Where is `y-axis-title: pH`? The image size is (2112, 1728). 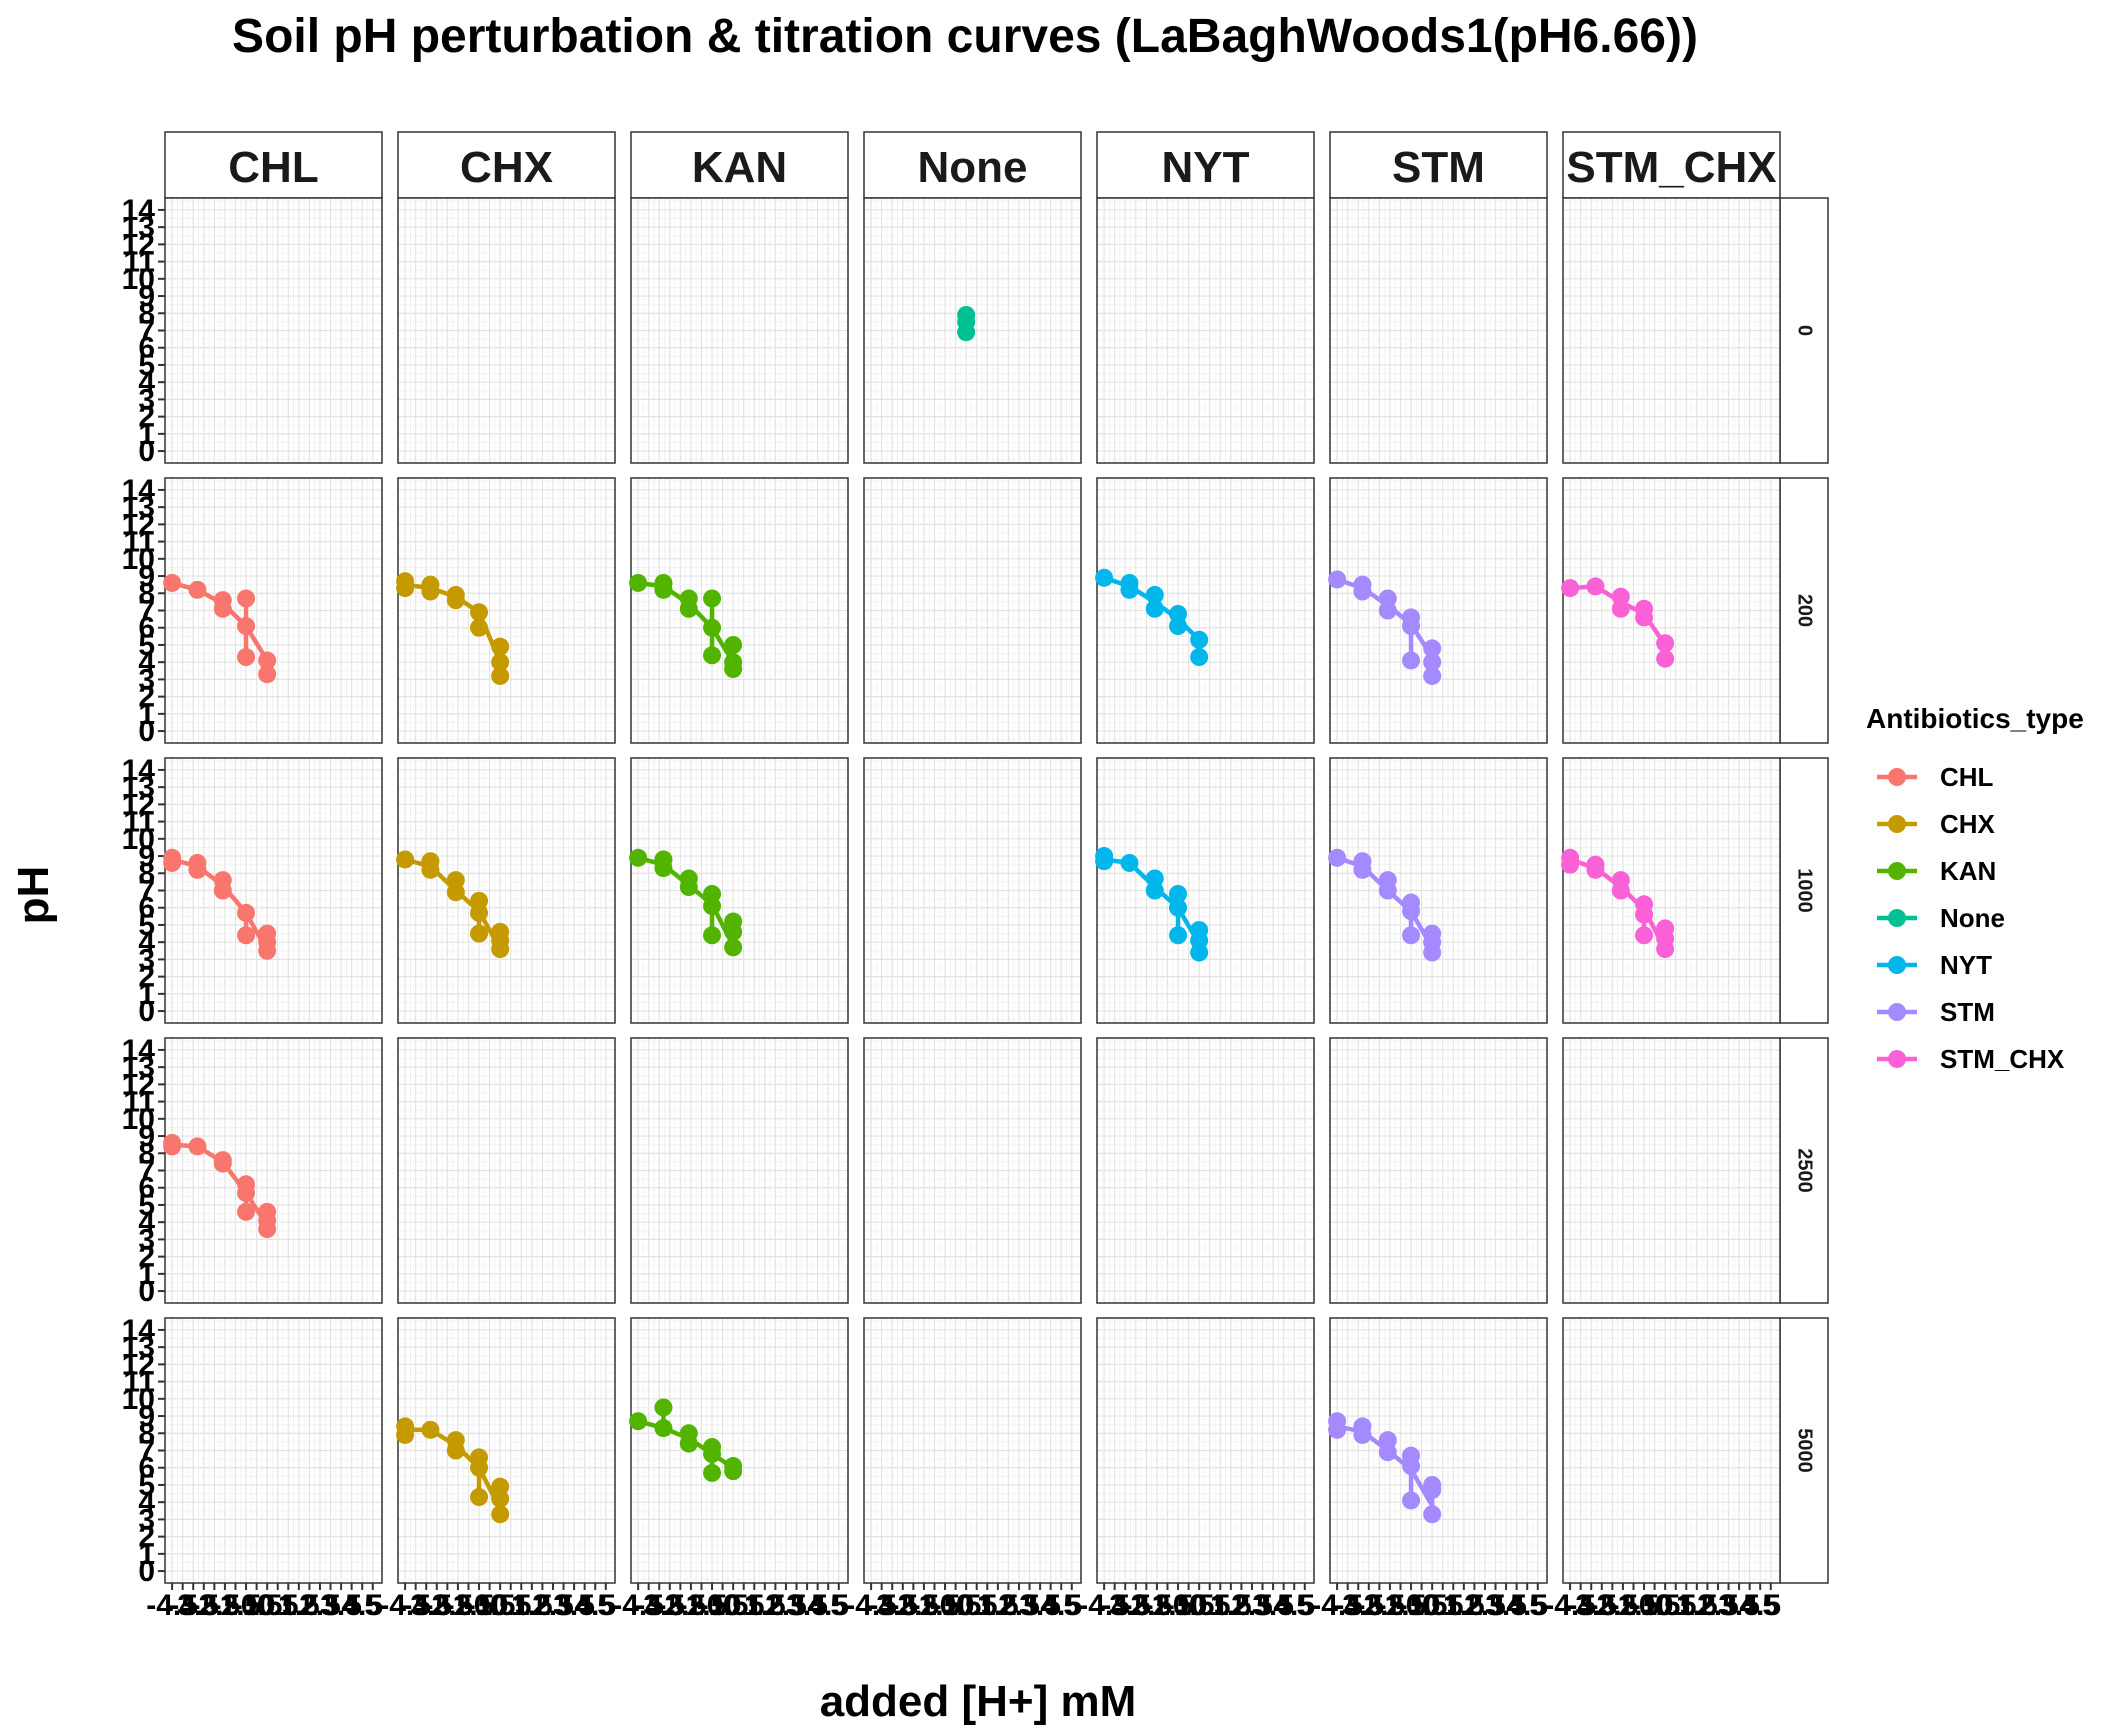 y-axis-title: pH is located at coordinates (33, 895).